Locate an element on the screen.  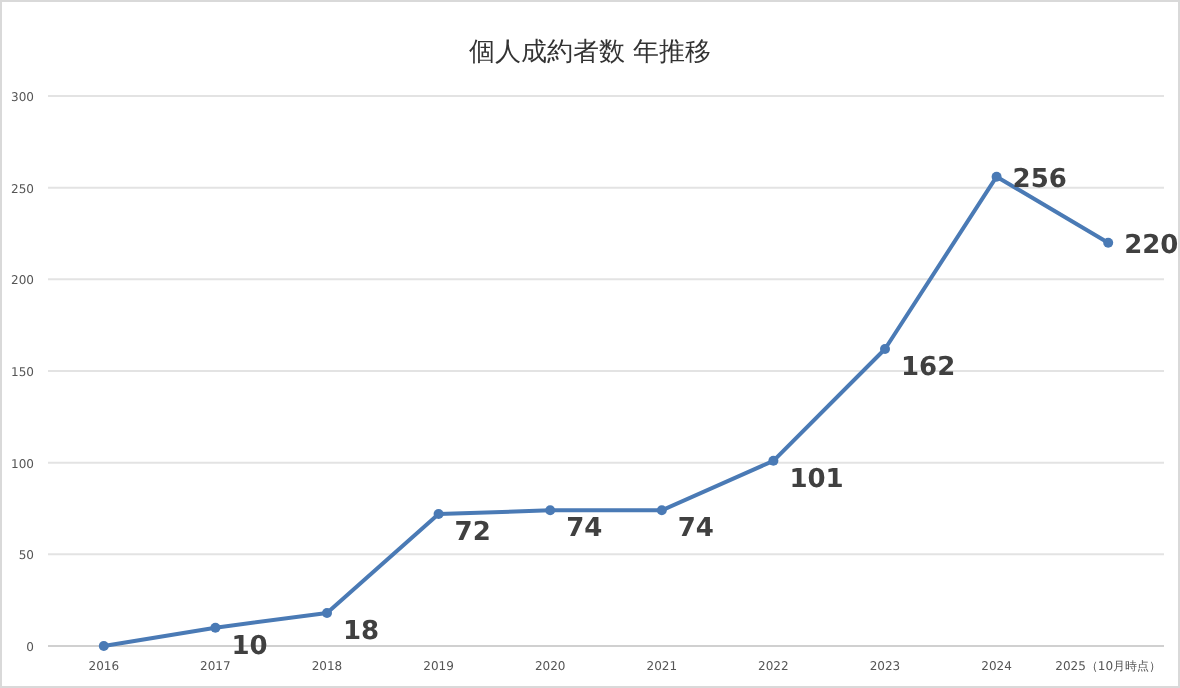
data-label: 256 is located at coordinates (1039, 179).